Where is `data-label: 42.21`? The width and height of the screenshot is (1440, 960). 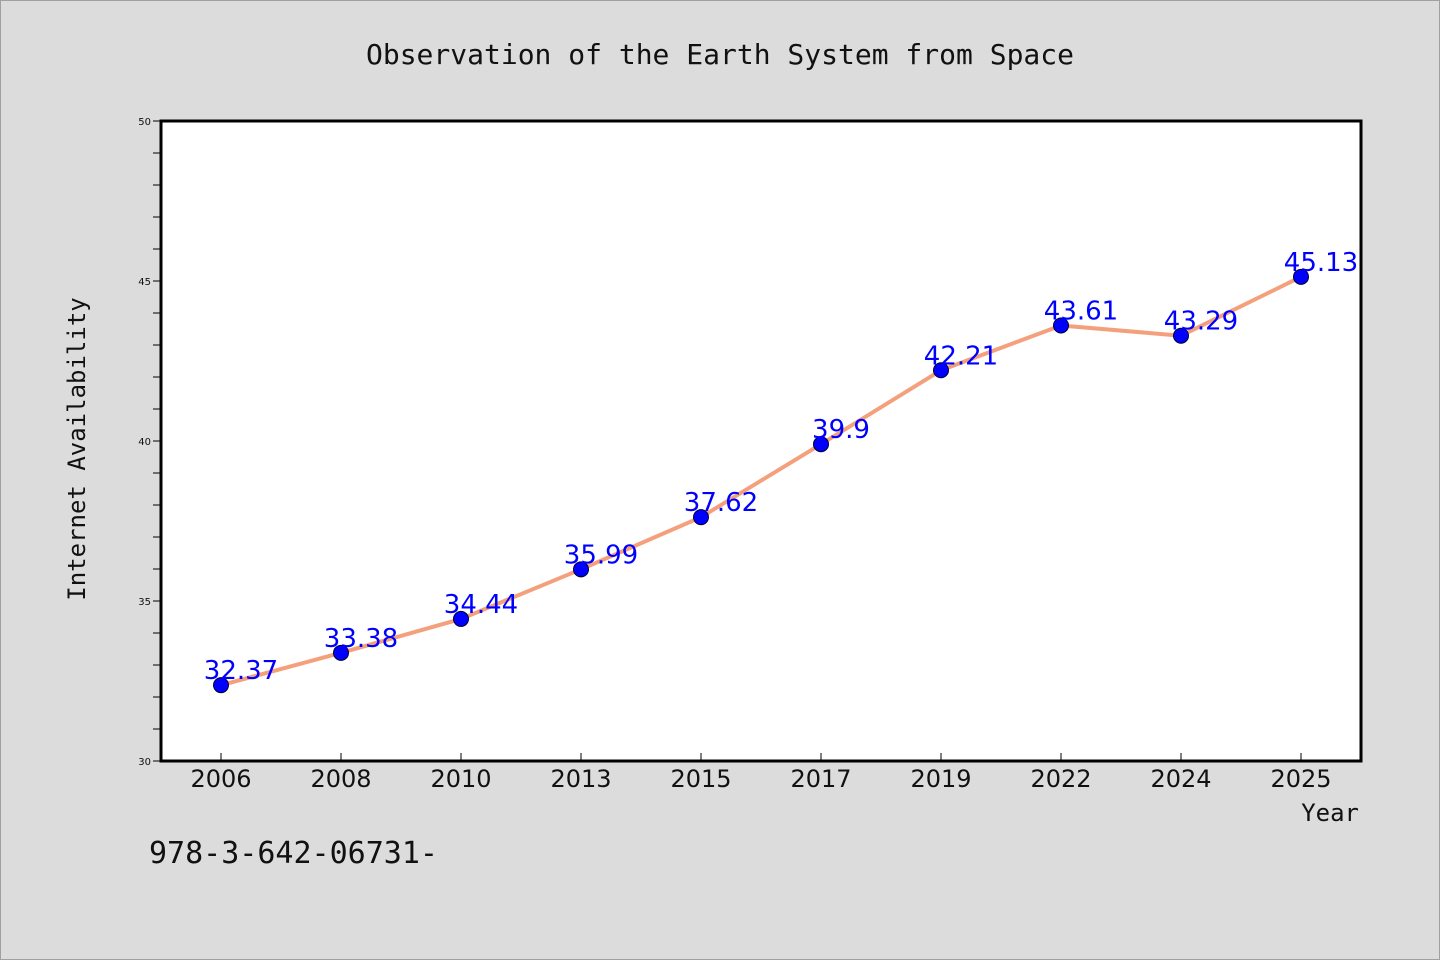
data-label: 42.21 is located at coordinates (961, 356).